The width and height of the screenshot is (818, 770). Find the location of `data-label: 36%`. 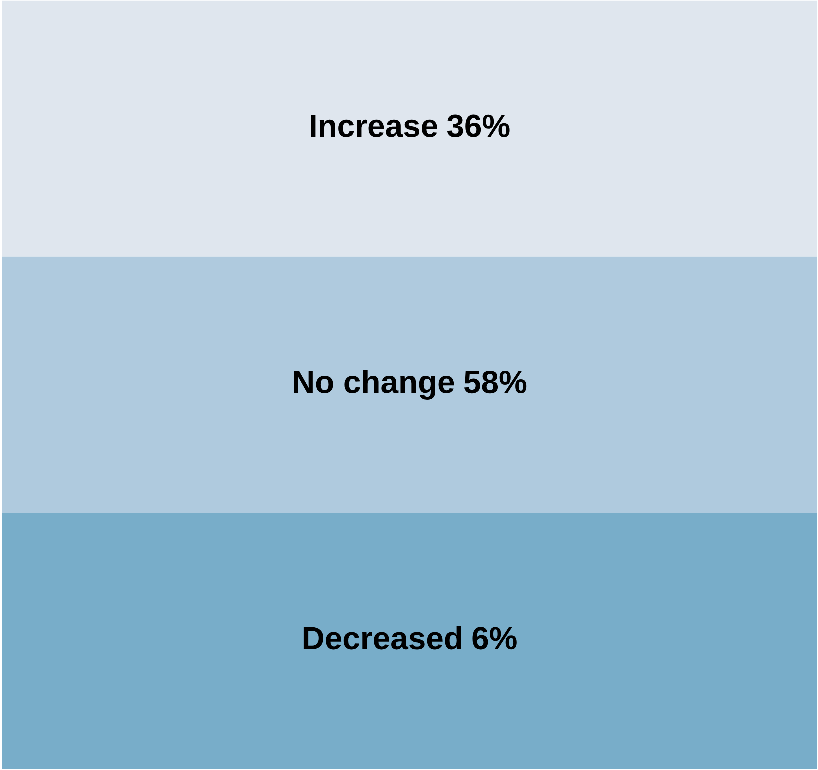

data-label: 36% is located at coordinates (478, 126).